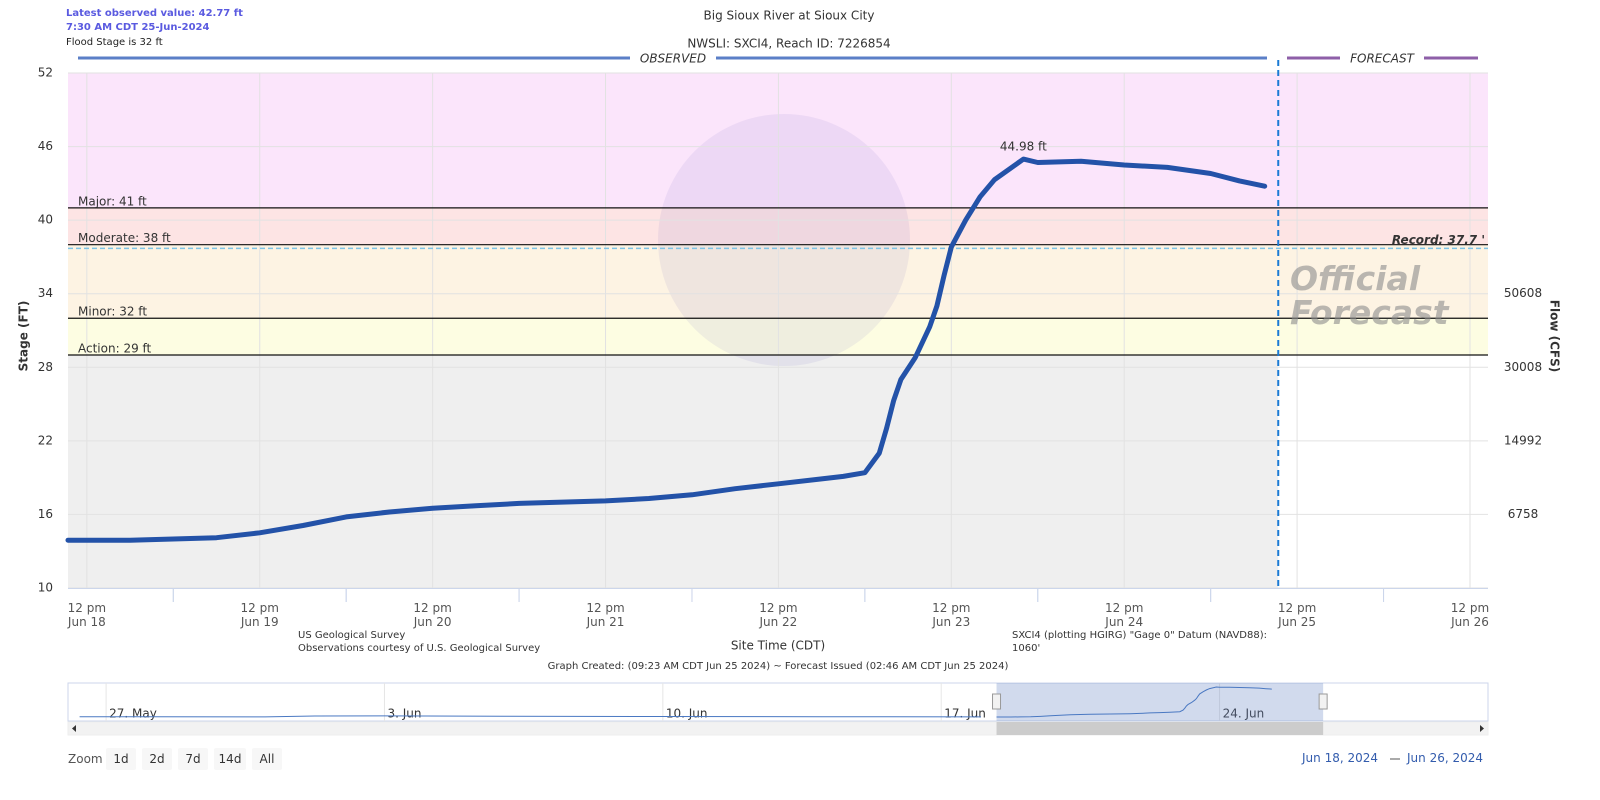 The width and height of the screenshot is (1600, 800). What do you see at coordinates (112, 312) in the screenshot?
I see `flood-threshold-label: Minor: 32 ft` at bounding box center [112, 312].